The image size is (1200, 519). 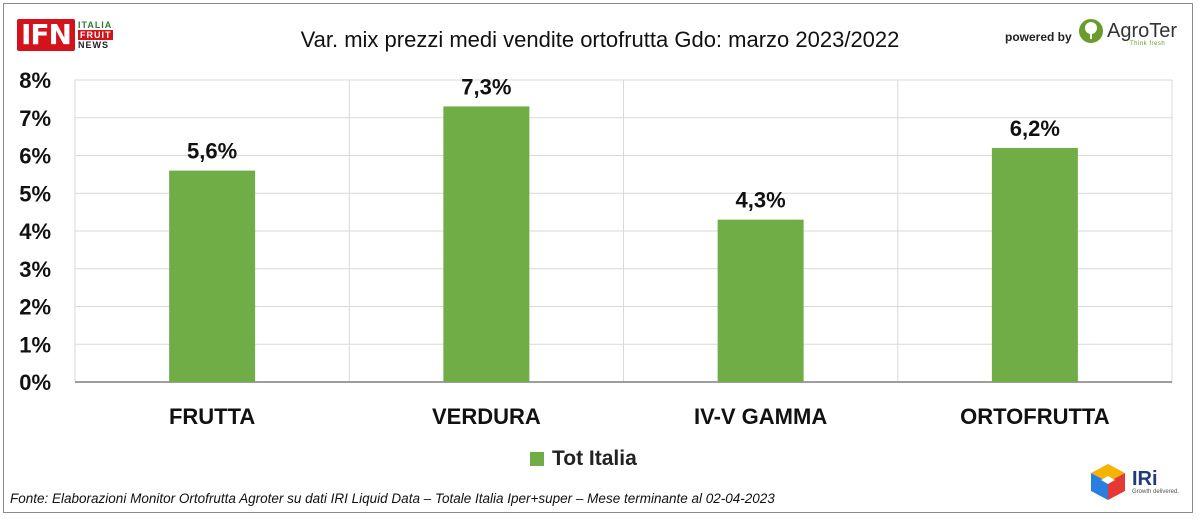 What do you see at coordinates (1156, 492) in the screenshot?
I see `iri-tagline: Growth delivered.` at bounding box center [1156, 492].